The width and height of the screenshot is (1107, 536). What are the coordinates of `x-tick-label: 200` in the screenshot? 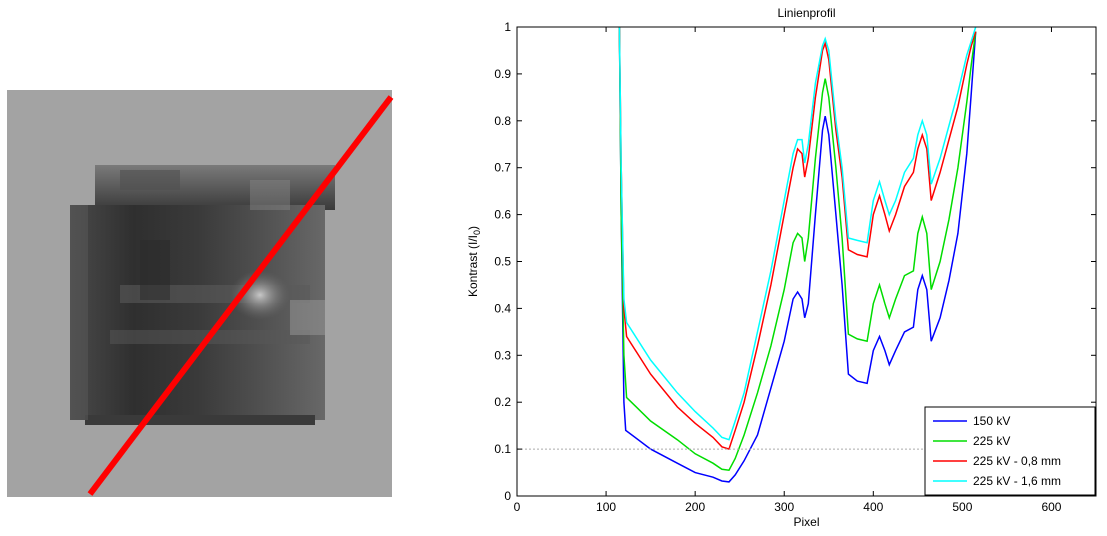 It's located at (695, 507).